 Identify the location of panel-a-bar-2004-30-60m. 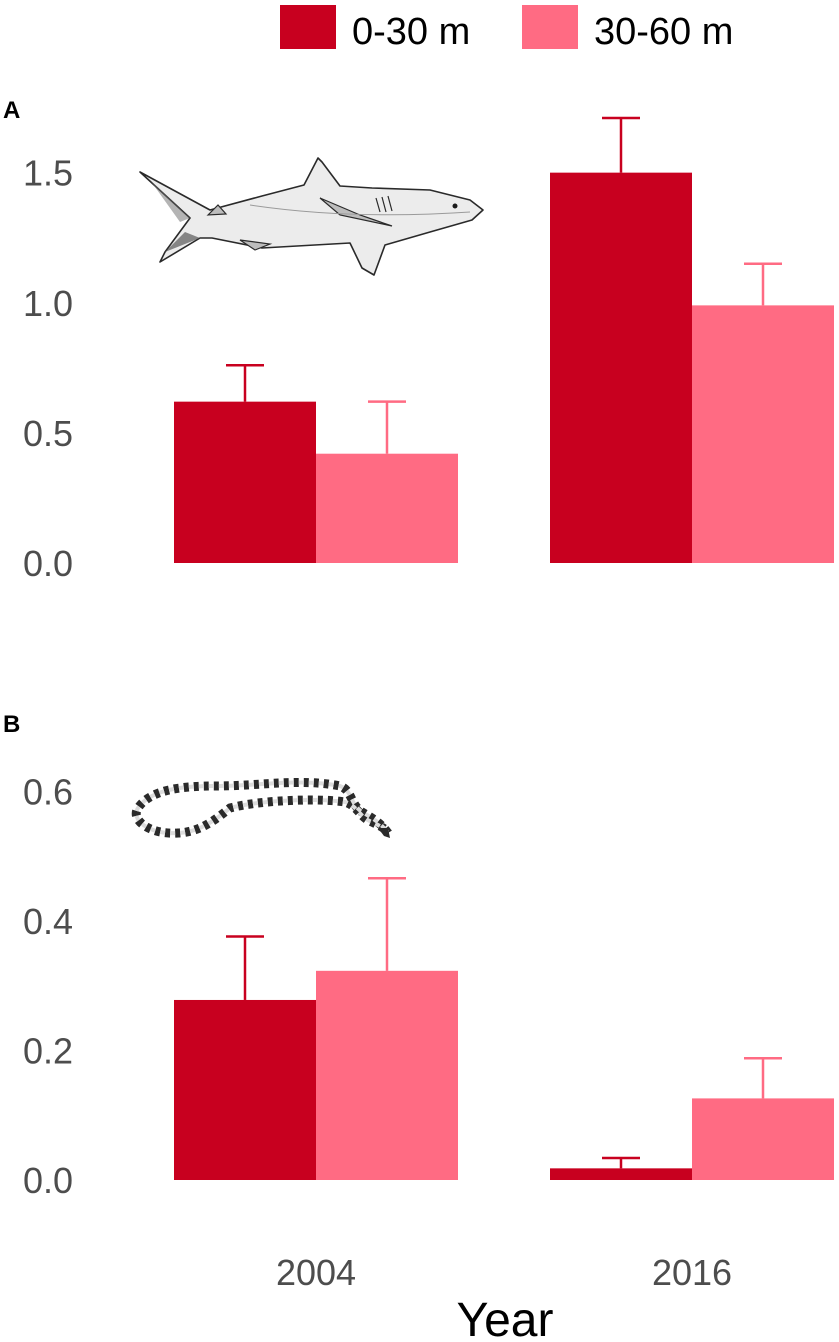
(387, 508).